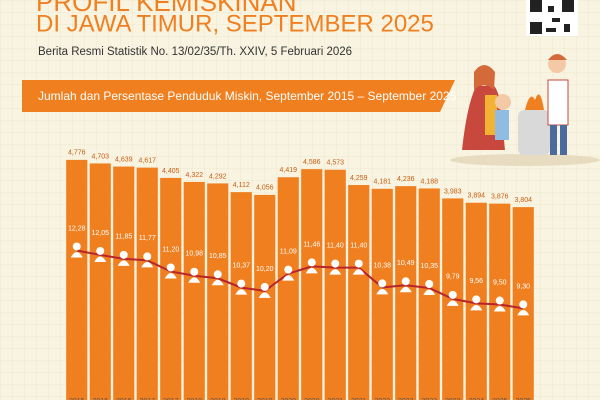 This screenshot has width=600, height=400. What do you see at coordinates (194, 254) in the screenshot?
I see `percentage-label: 10,98` at bounding box center [194, 254].